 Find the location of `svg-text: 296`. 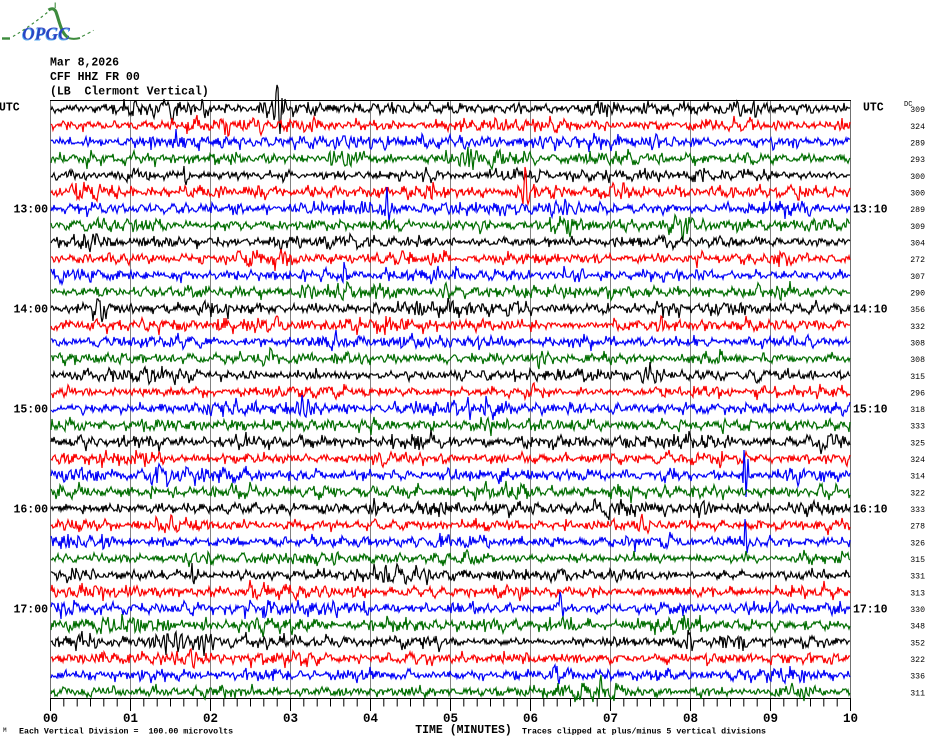

svg-text: 296 is located at coordinates (917, 393).